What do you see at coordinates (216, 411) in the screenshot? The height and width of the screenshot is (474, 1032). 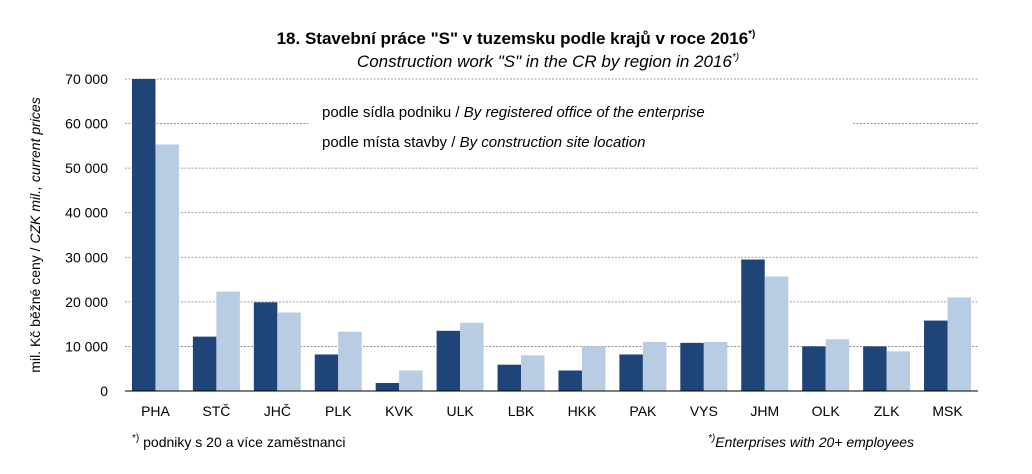 I see `x-tick-label: STČ` at bounding box center [216, 411].